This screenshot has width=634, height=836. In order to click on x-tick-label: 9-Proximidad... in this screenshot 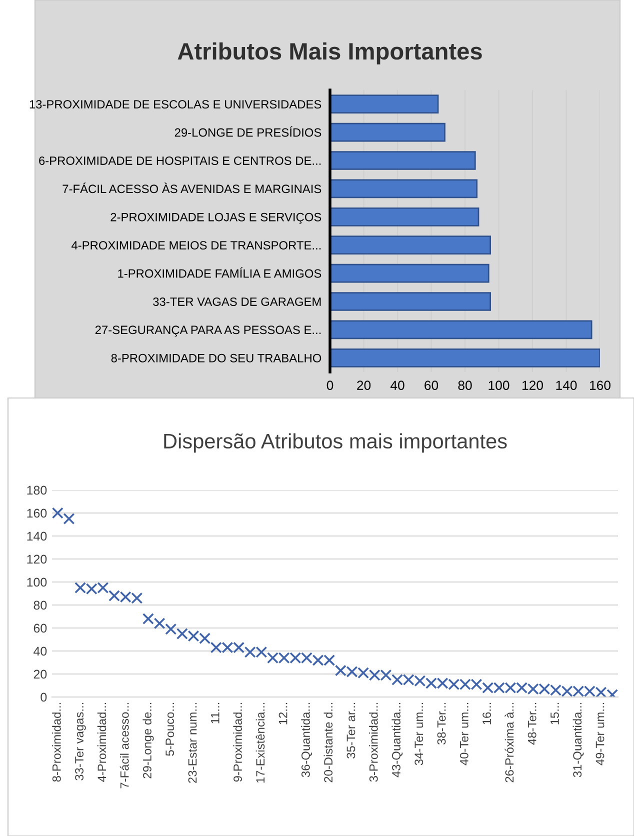, I will do `click(237, 742)`.